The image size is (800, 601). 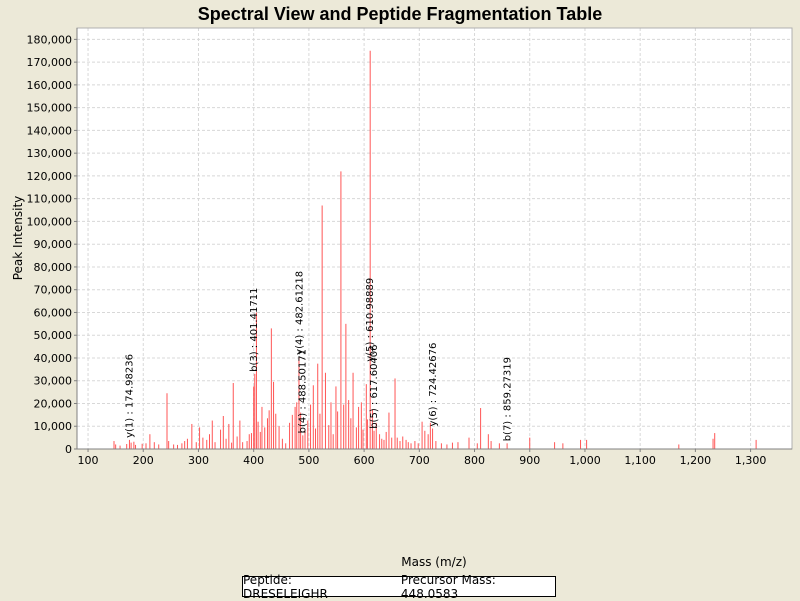 I want to click on fragment-annotation: y(5) : 610.98889, so click(x=370, y=320).